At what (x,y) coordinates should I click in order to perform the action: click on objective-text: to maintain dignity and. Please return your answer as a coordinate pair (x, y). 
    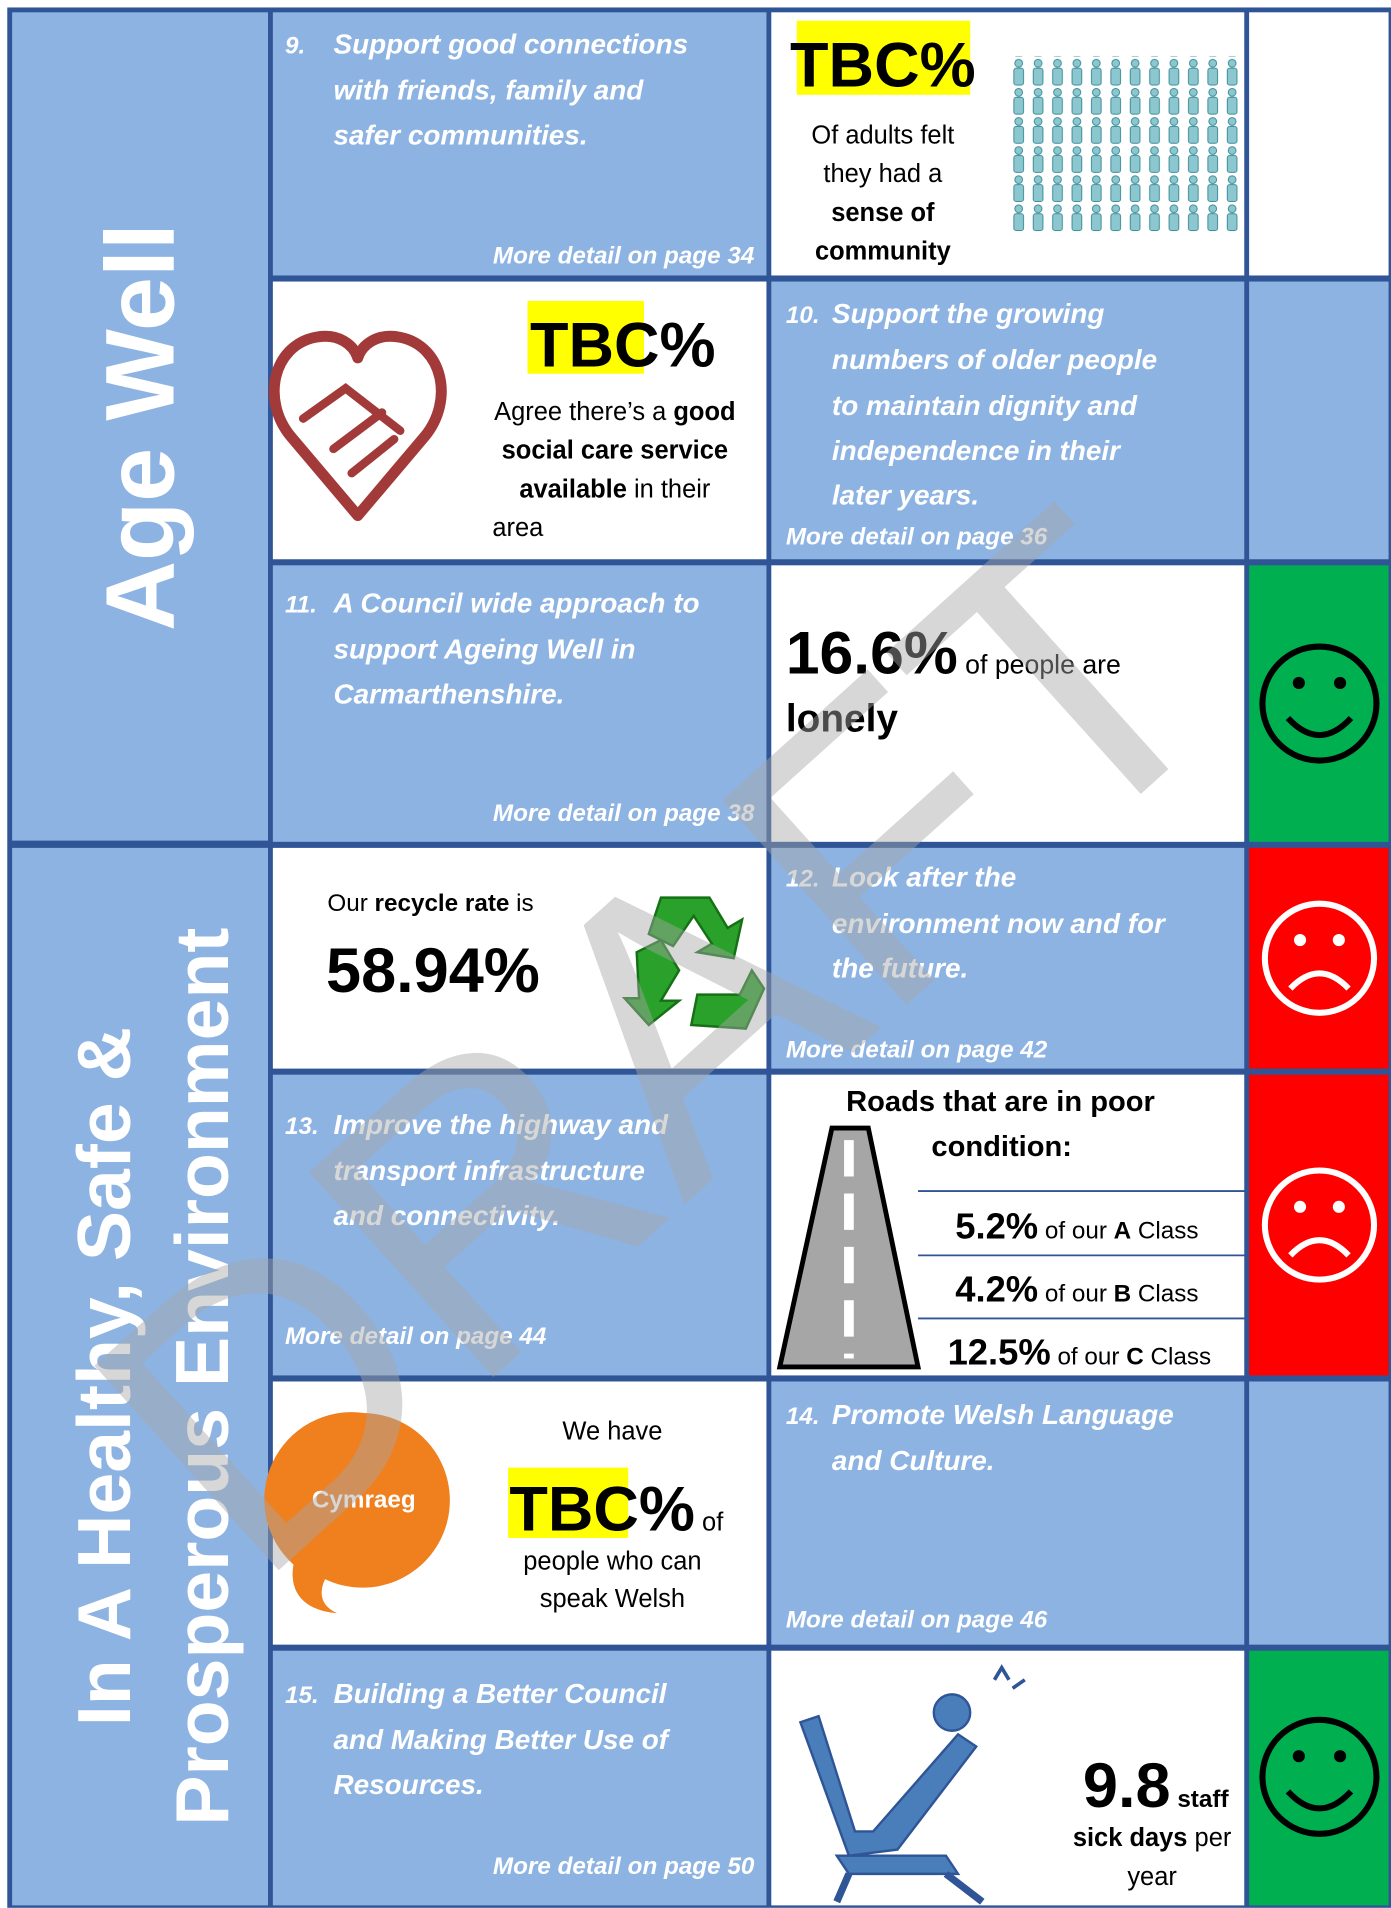
    Looking at the image, I should click on (985, 405).